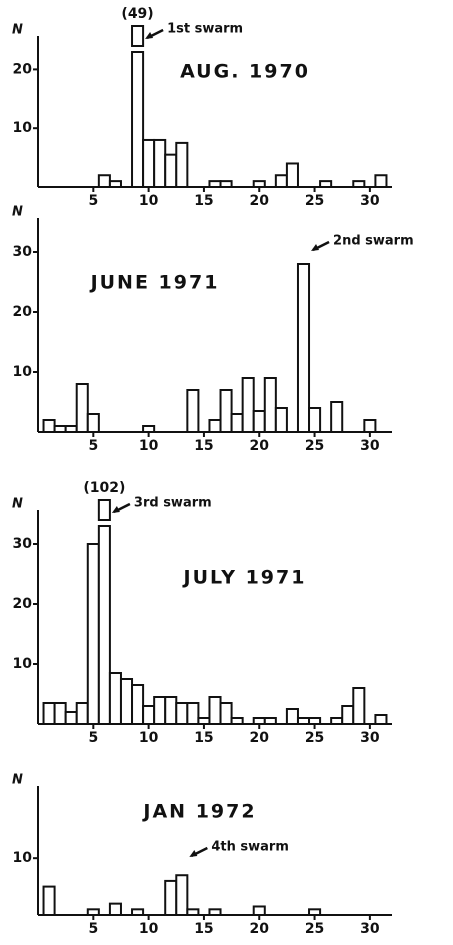 This screenshot has height=945, width=453. Describe the element at coordinates (205, 29) in the screenshot. I see `annotation: 1st swarm` at that location.